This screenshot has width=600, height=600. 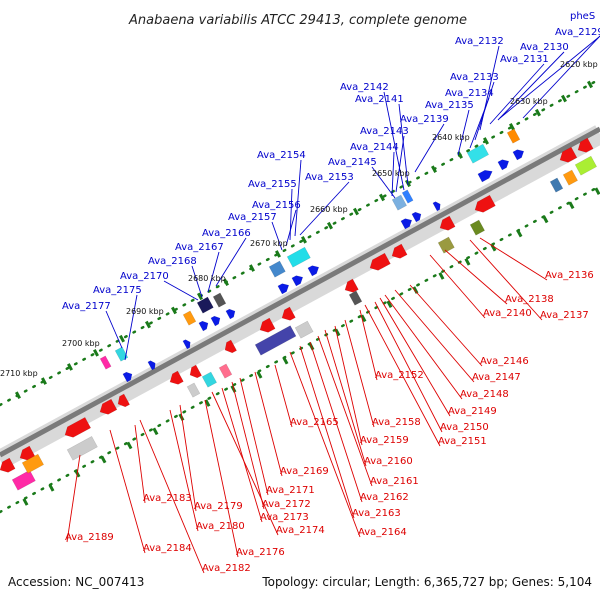 I want to click on reverse-gene-label: Ava_2159, so click(x=384, y=440).